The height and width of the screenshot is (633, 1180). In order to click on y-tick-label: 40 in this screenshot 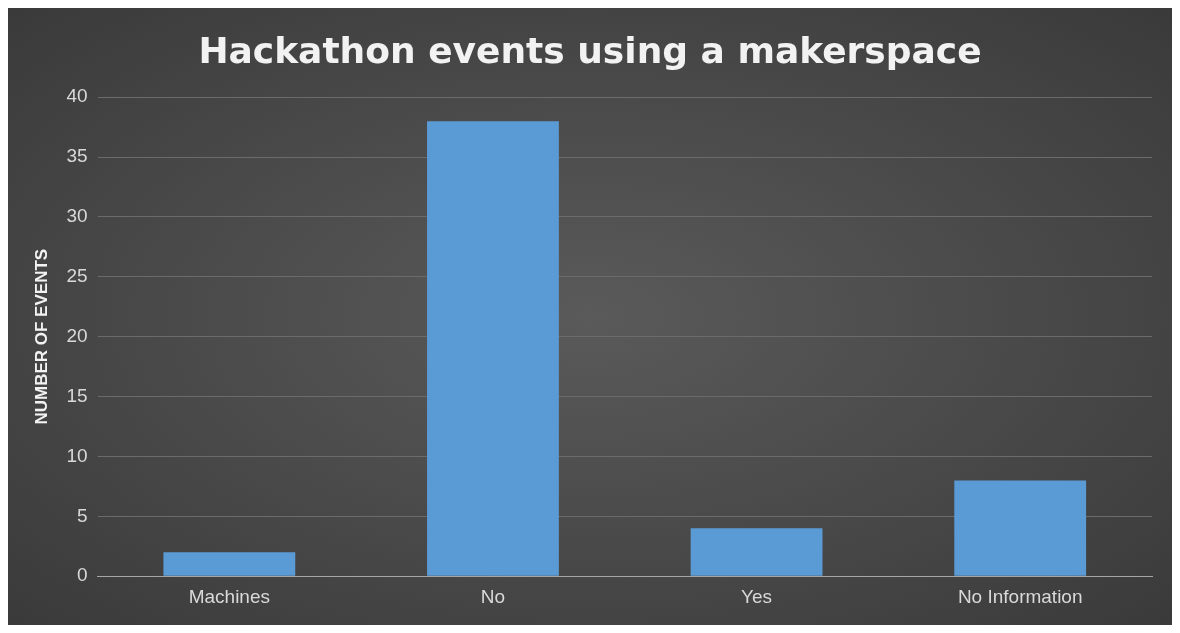, I will do `click(77, 96)`.